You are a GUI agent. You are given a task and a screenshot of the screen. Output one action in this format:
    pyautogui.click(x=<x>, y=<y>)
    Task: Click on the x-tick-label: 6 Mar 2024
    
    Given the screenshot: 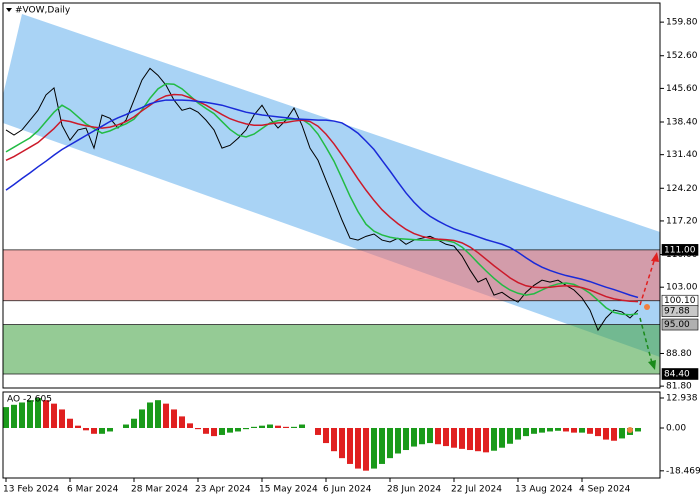 What is the action you would take?
    pyautogui.click(x=93, y=490)
    